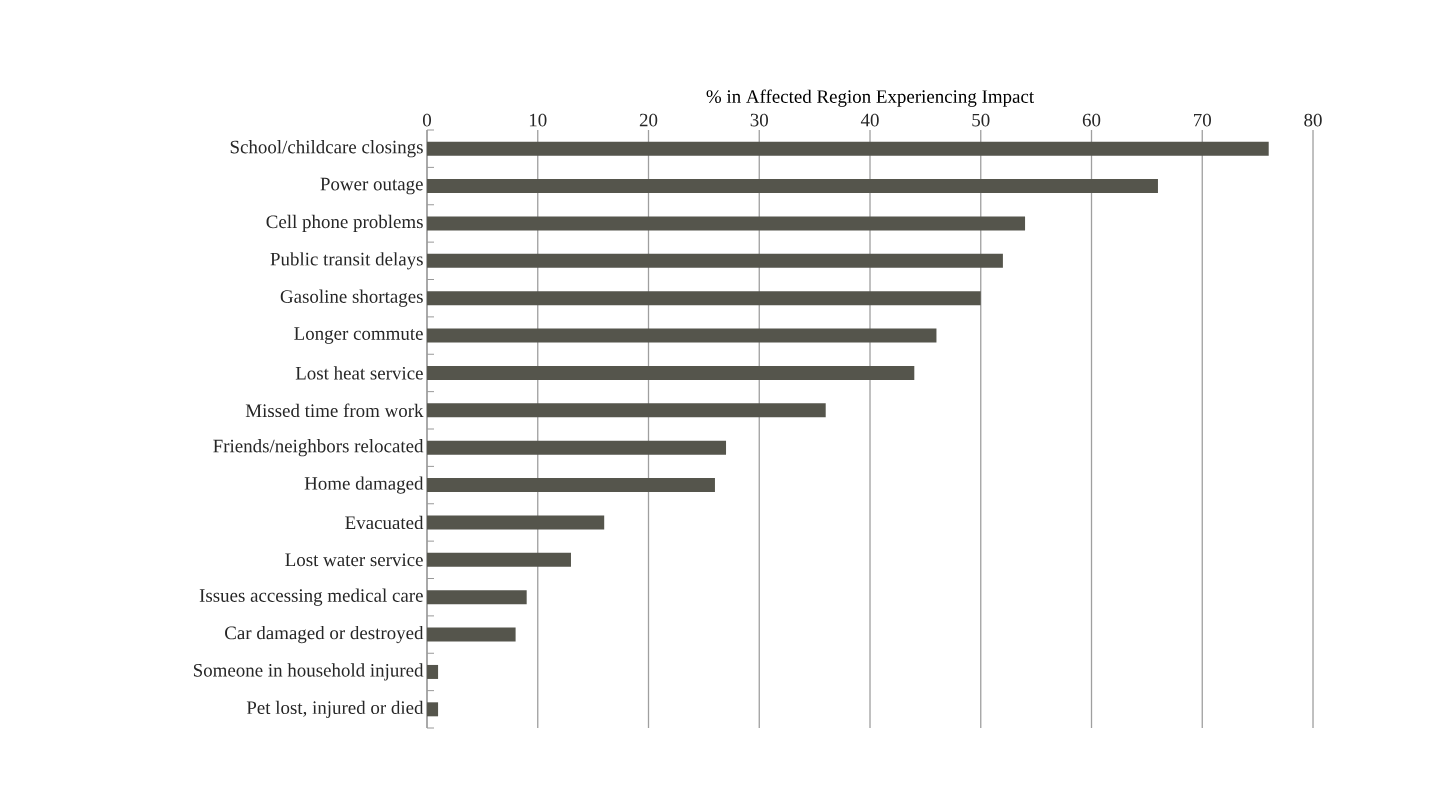 This screenshot has height=785, width=1447. I want to click on x-tick-label: 10, so click(538, 120).